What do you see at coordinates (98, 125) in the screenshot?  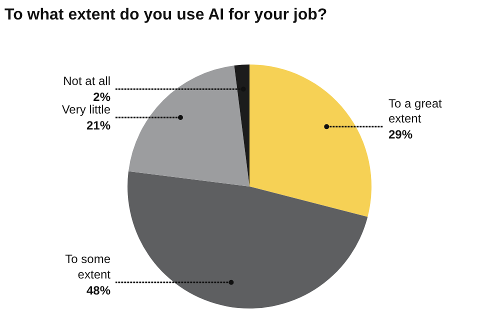 I see `data-label: 21%` at bounding box center [98, 125].